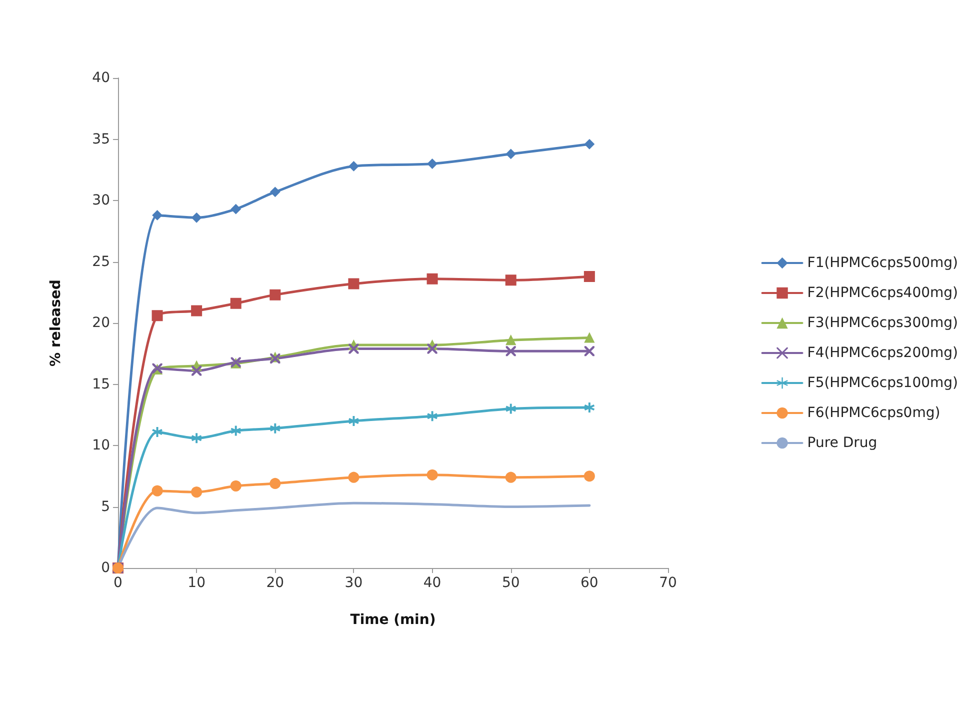 The height and width of the screenshot is (710, 977). I want to click on x-tick-label: 0, so click(118, 583).